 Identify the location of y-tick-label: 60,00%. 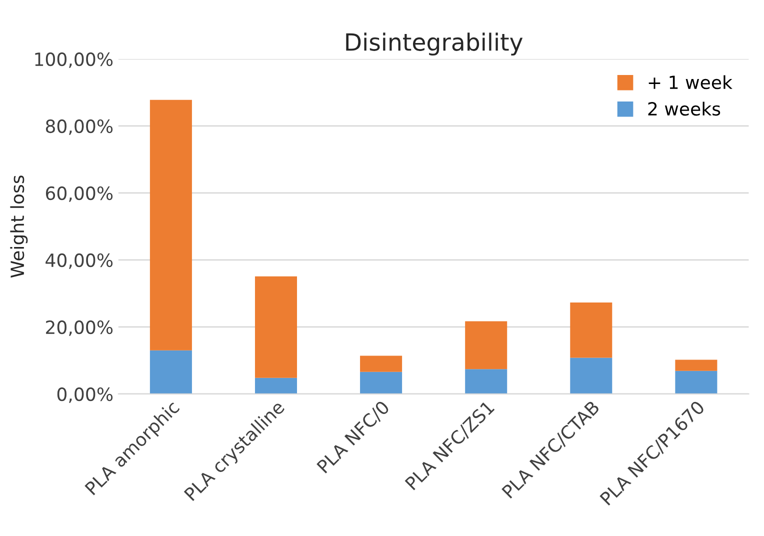
(79, 194).